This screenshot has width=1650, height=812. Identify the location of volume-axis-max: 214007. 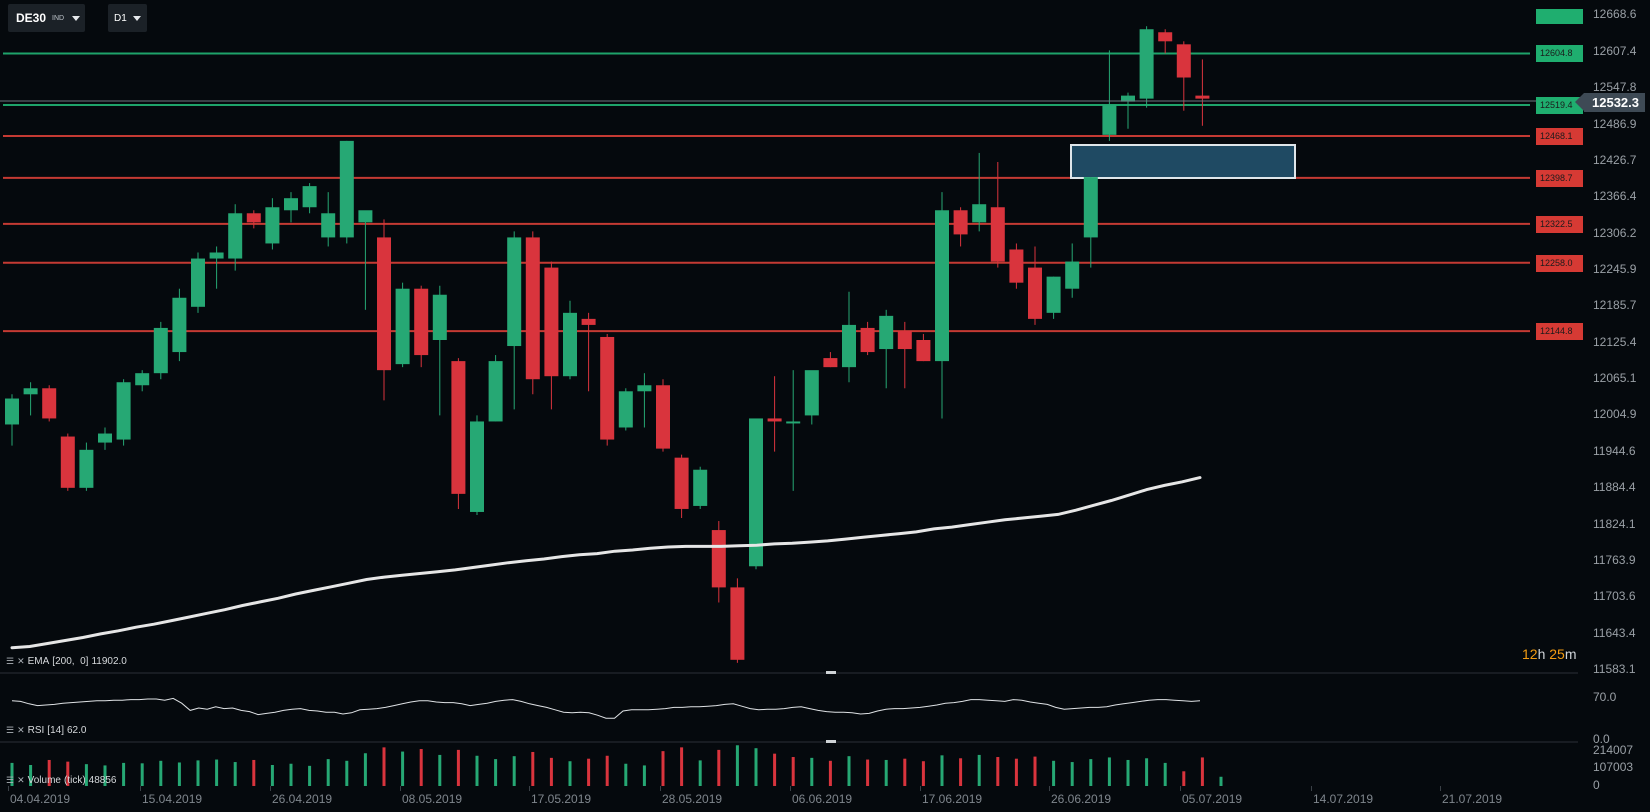
(1613, 750).